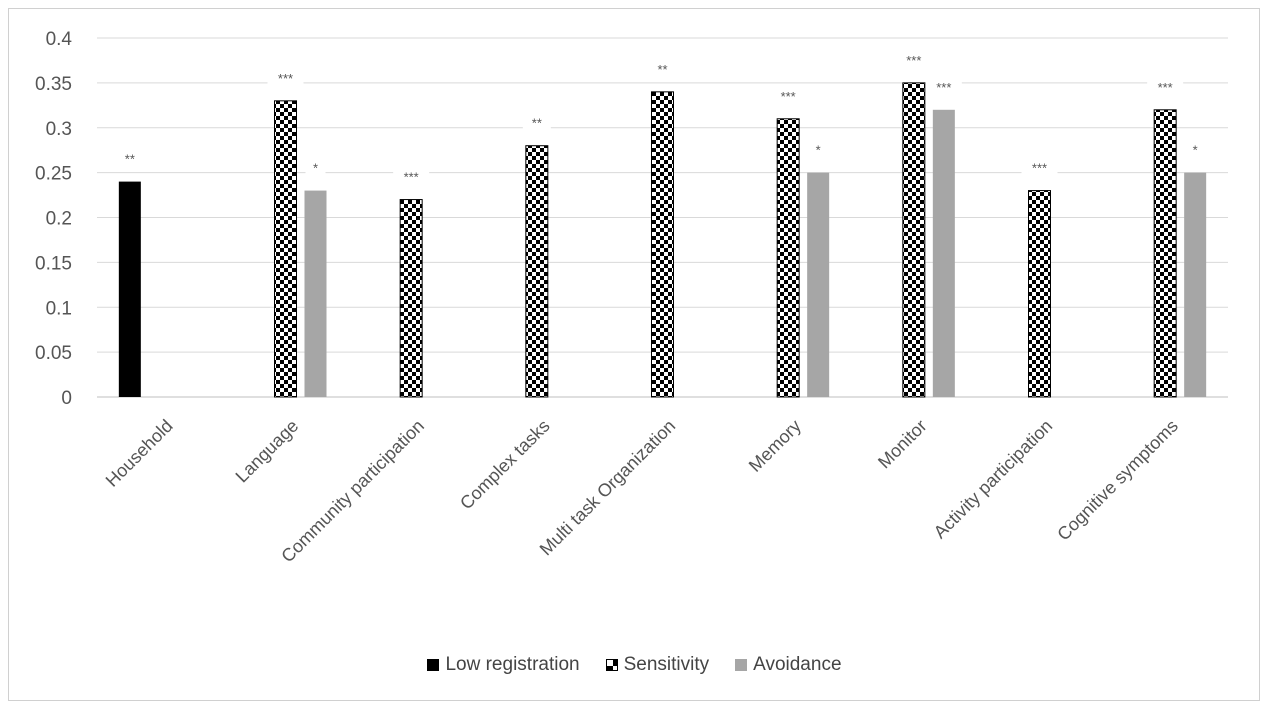 The image size is (1269, 709). I want to click on legend-item: Low registration, so click(503, 665).